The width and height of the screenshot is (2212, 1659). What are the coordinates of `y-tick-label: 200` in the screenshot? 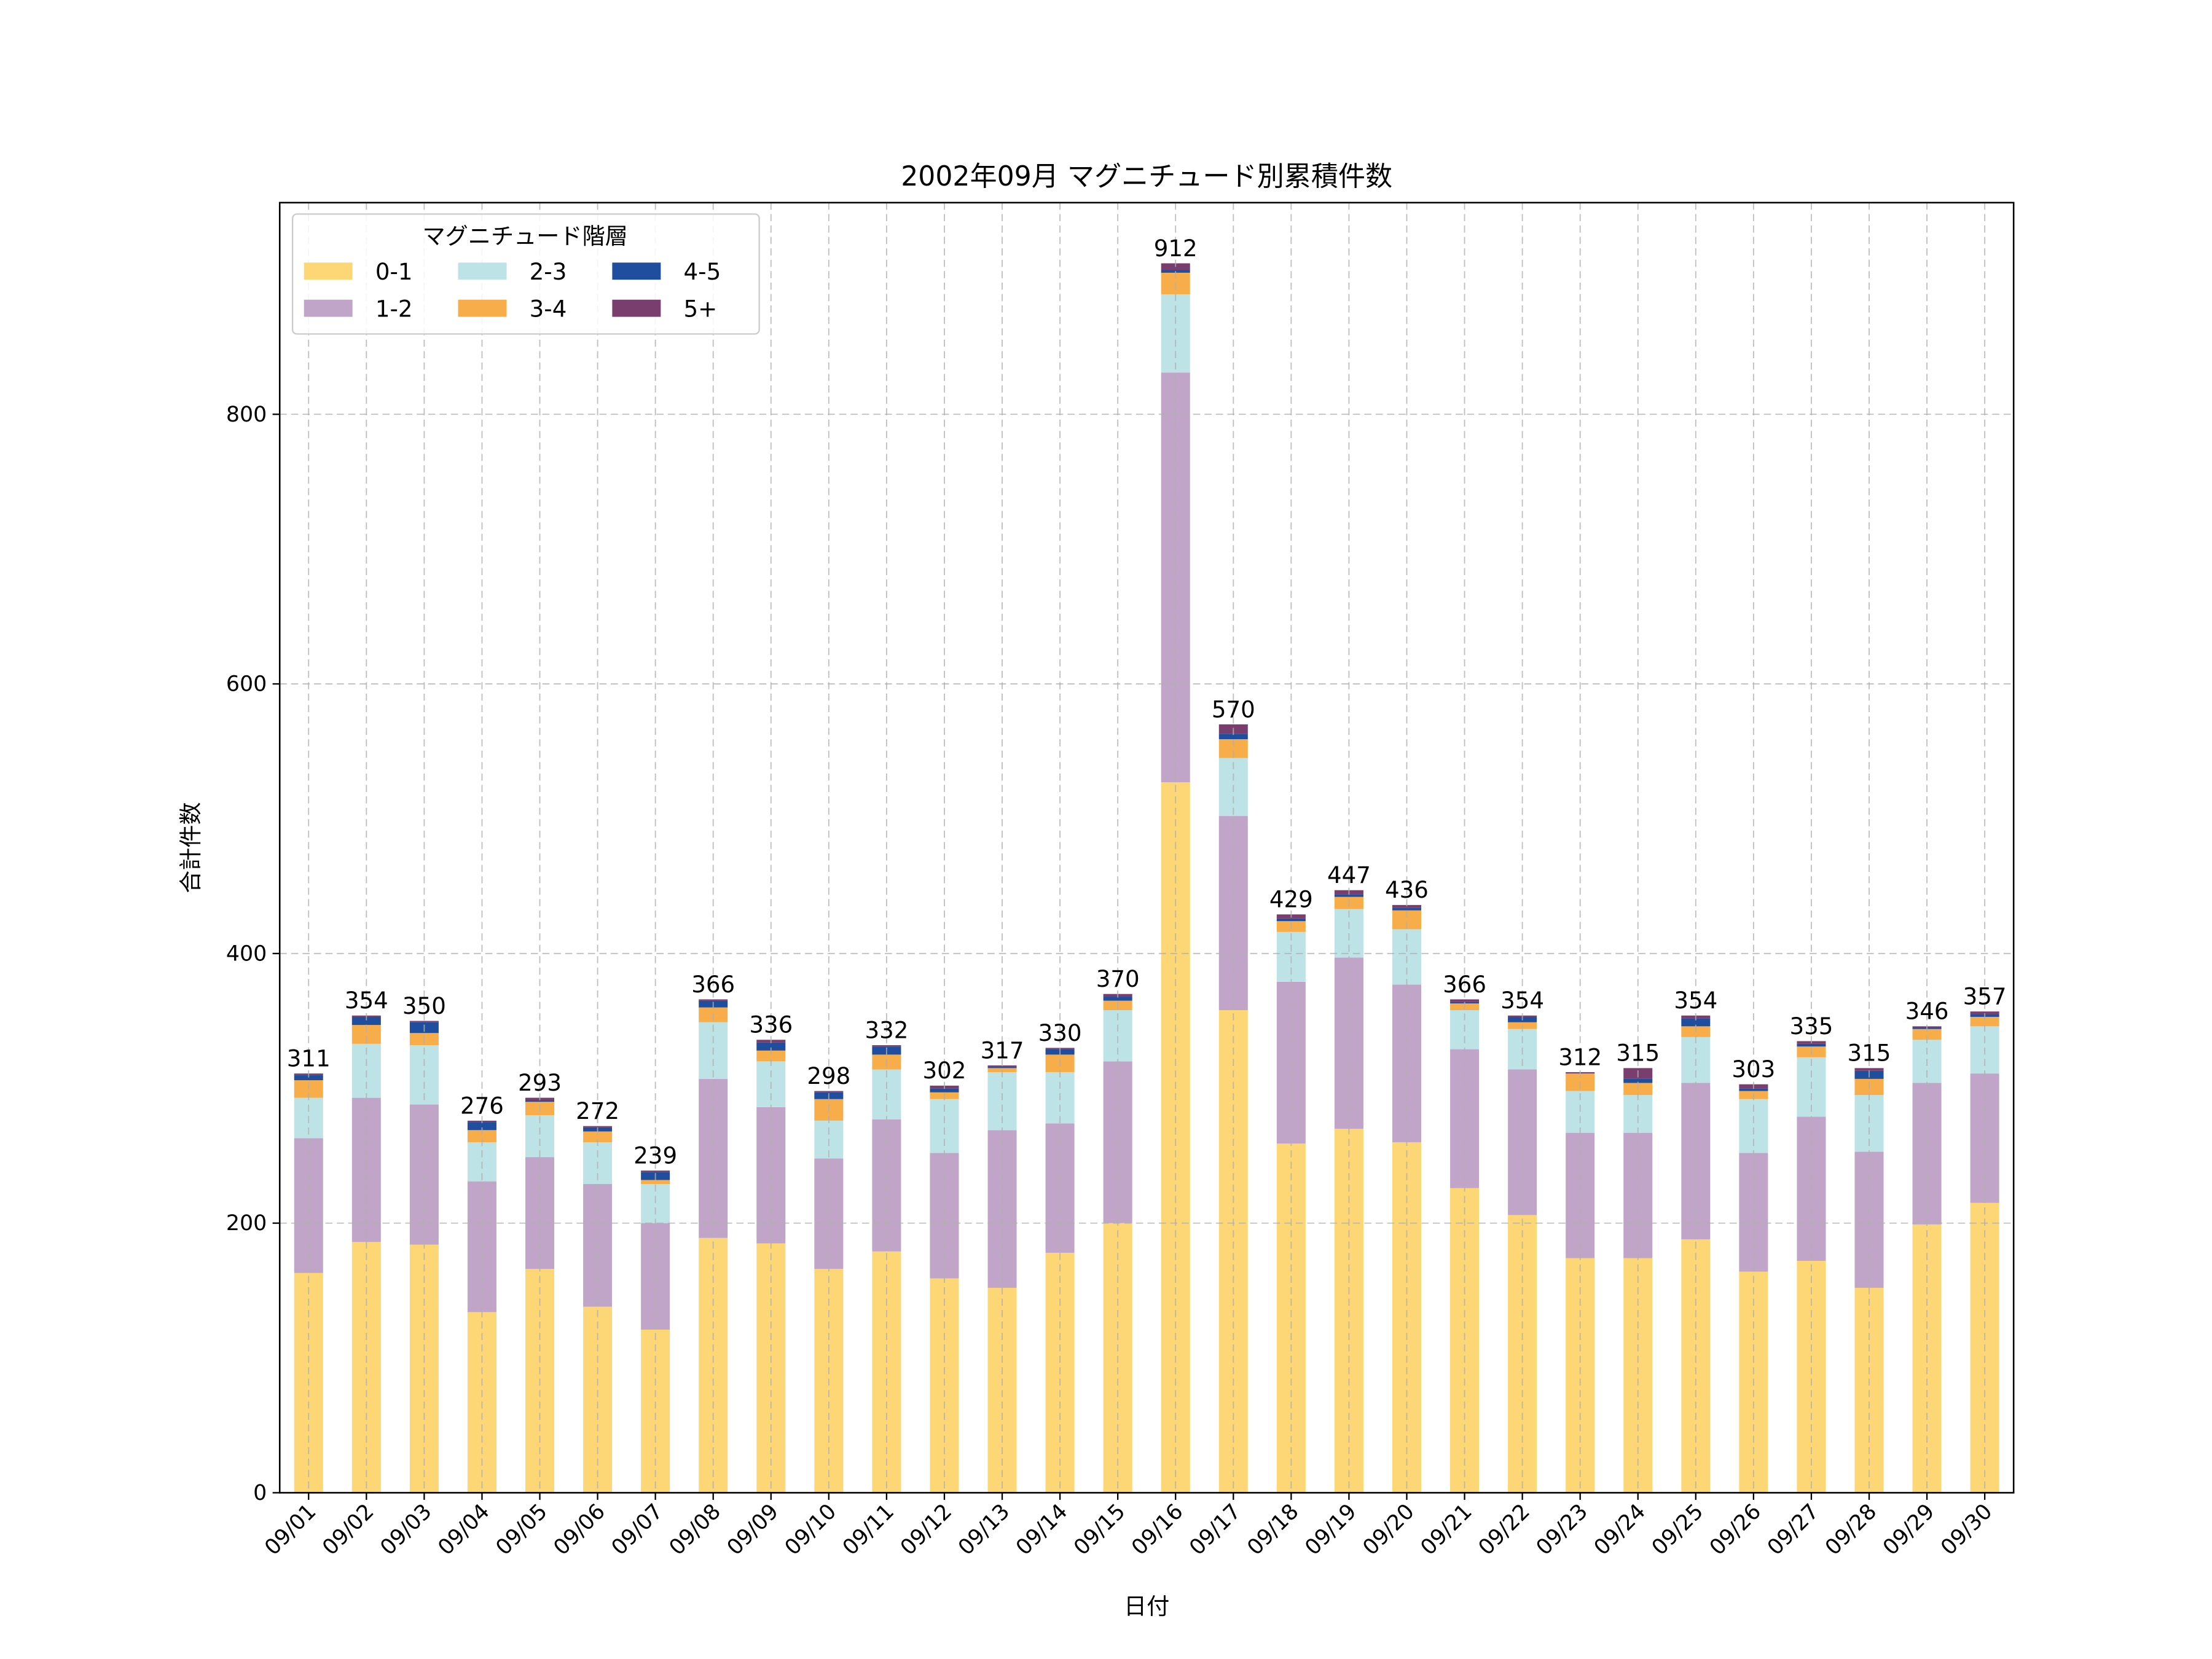 It's located at (246, 1223).